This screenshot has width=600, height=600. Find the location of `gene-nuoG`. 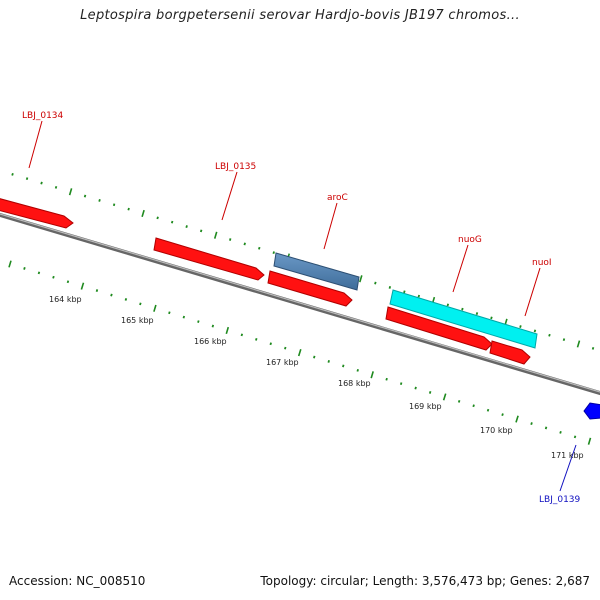

gene-nuoG is located at coordinates (463, 319).